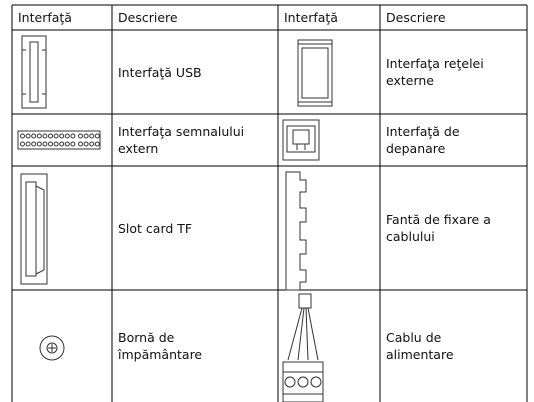  I want to click on description: Interfaţă USB, so click(160, 72).